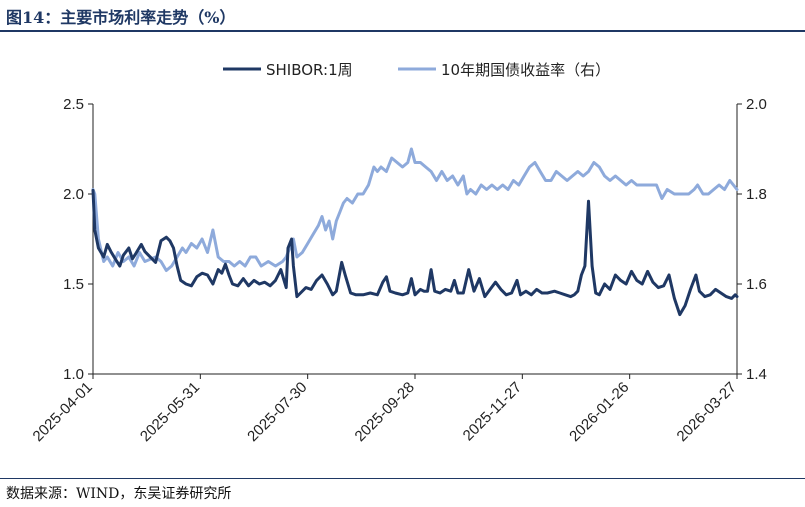 Image resolution: width=805 pixels, height=507 pixels. Describe the element at coordinates (525, 70) in the screenshot. I see `legend-label: 10年期国债收益率（右）` at that location.